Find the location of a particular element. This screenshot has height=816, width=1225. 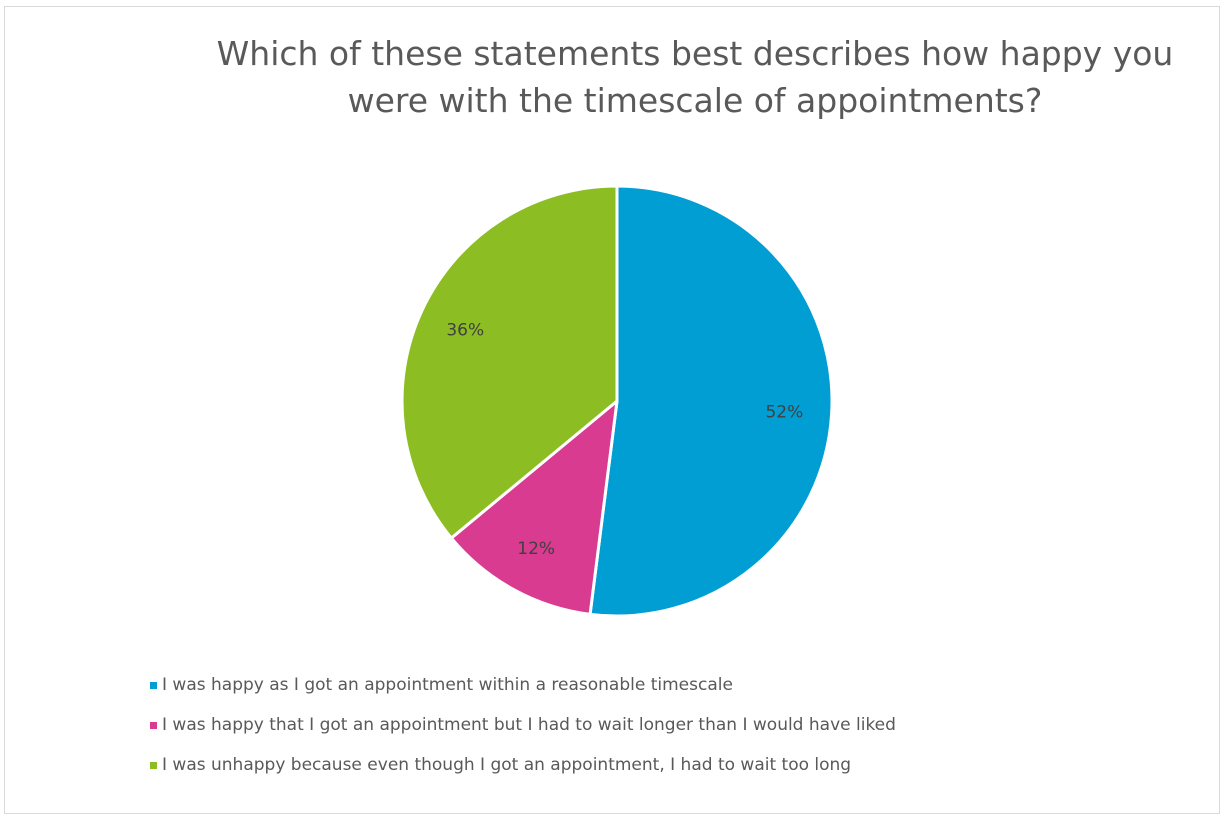

pie-slice-waited-longer is located at coordinates (534, 507).